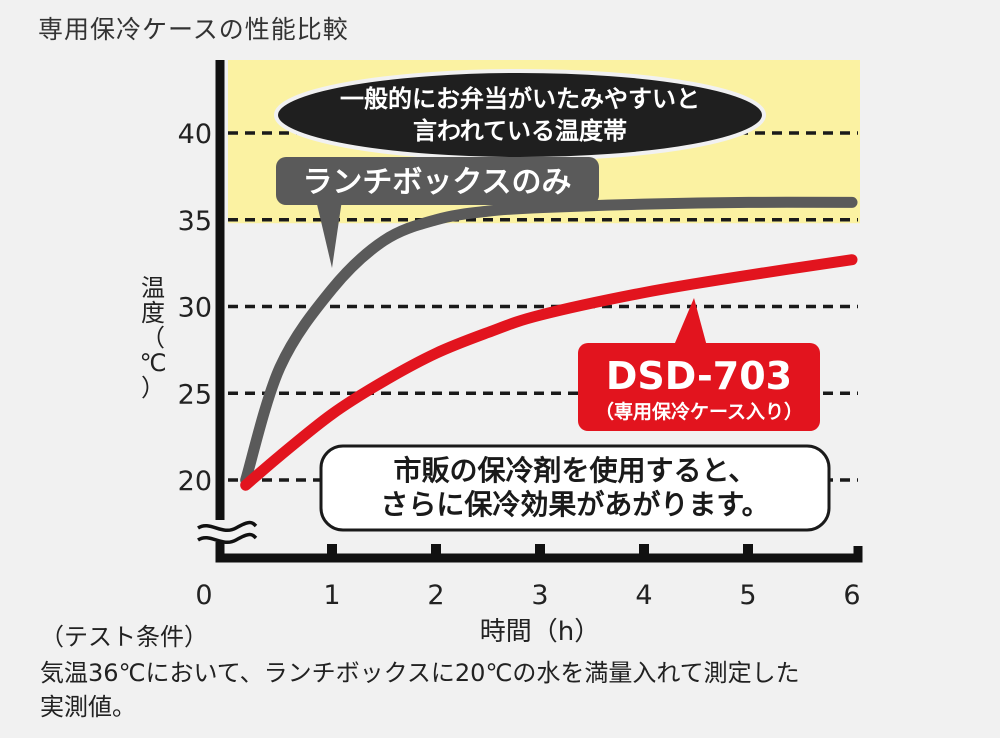 The height and width of the screenshot is (738, 1000). I want to click on x-tick-label-1: 1, so click(331, 595).